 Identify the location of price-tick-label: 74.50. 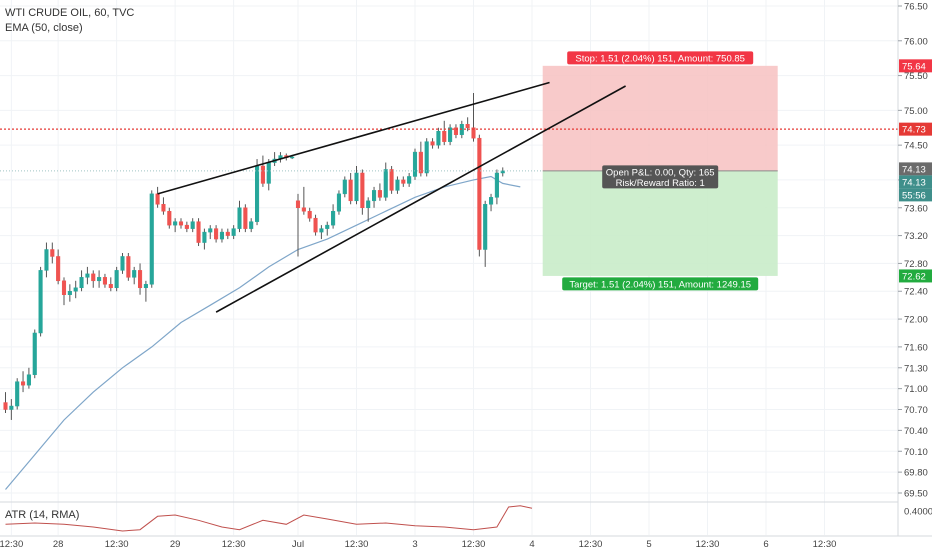
(916, 146).